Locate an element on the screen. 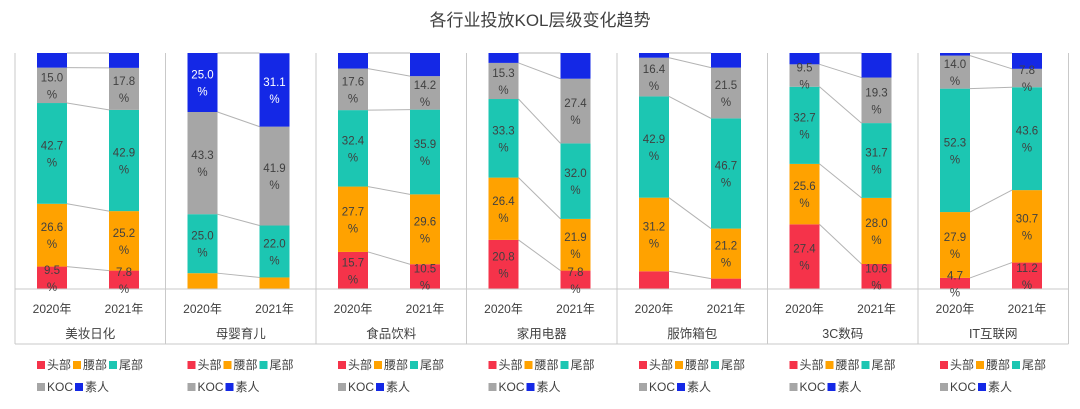 The width and height of the screenshot is (1080, 409). bar-家用电器-2020年-尾部 is located at coordinates (503, 138).